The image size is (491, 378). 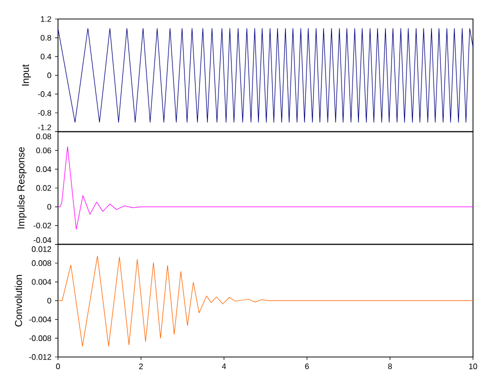 What do you see at coordinates (21, 187) in the screenshot?
I see `y-axis-title: Impulse Response` at bounding box center [21, 187].